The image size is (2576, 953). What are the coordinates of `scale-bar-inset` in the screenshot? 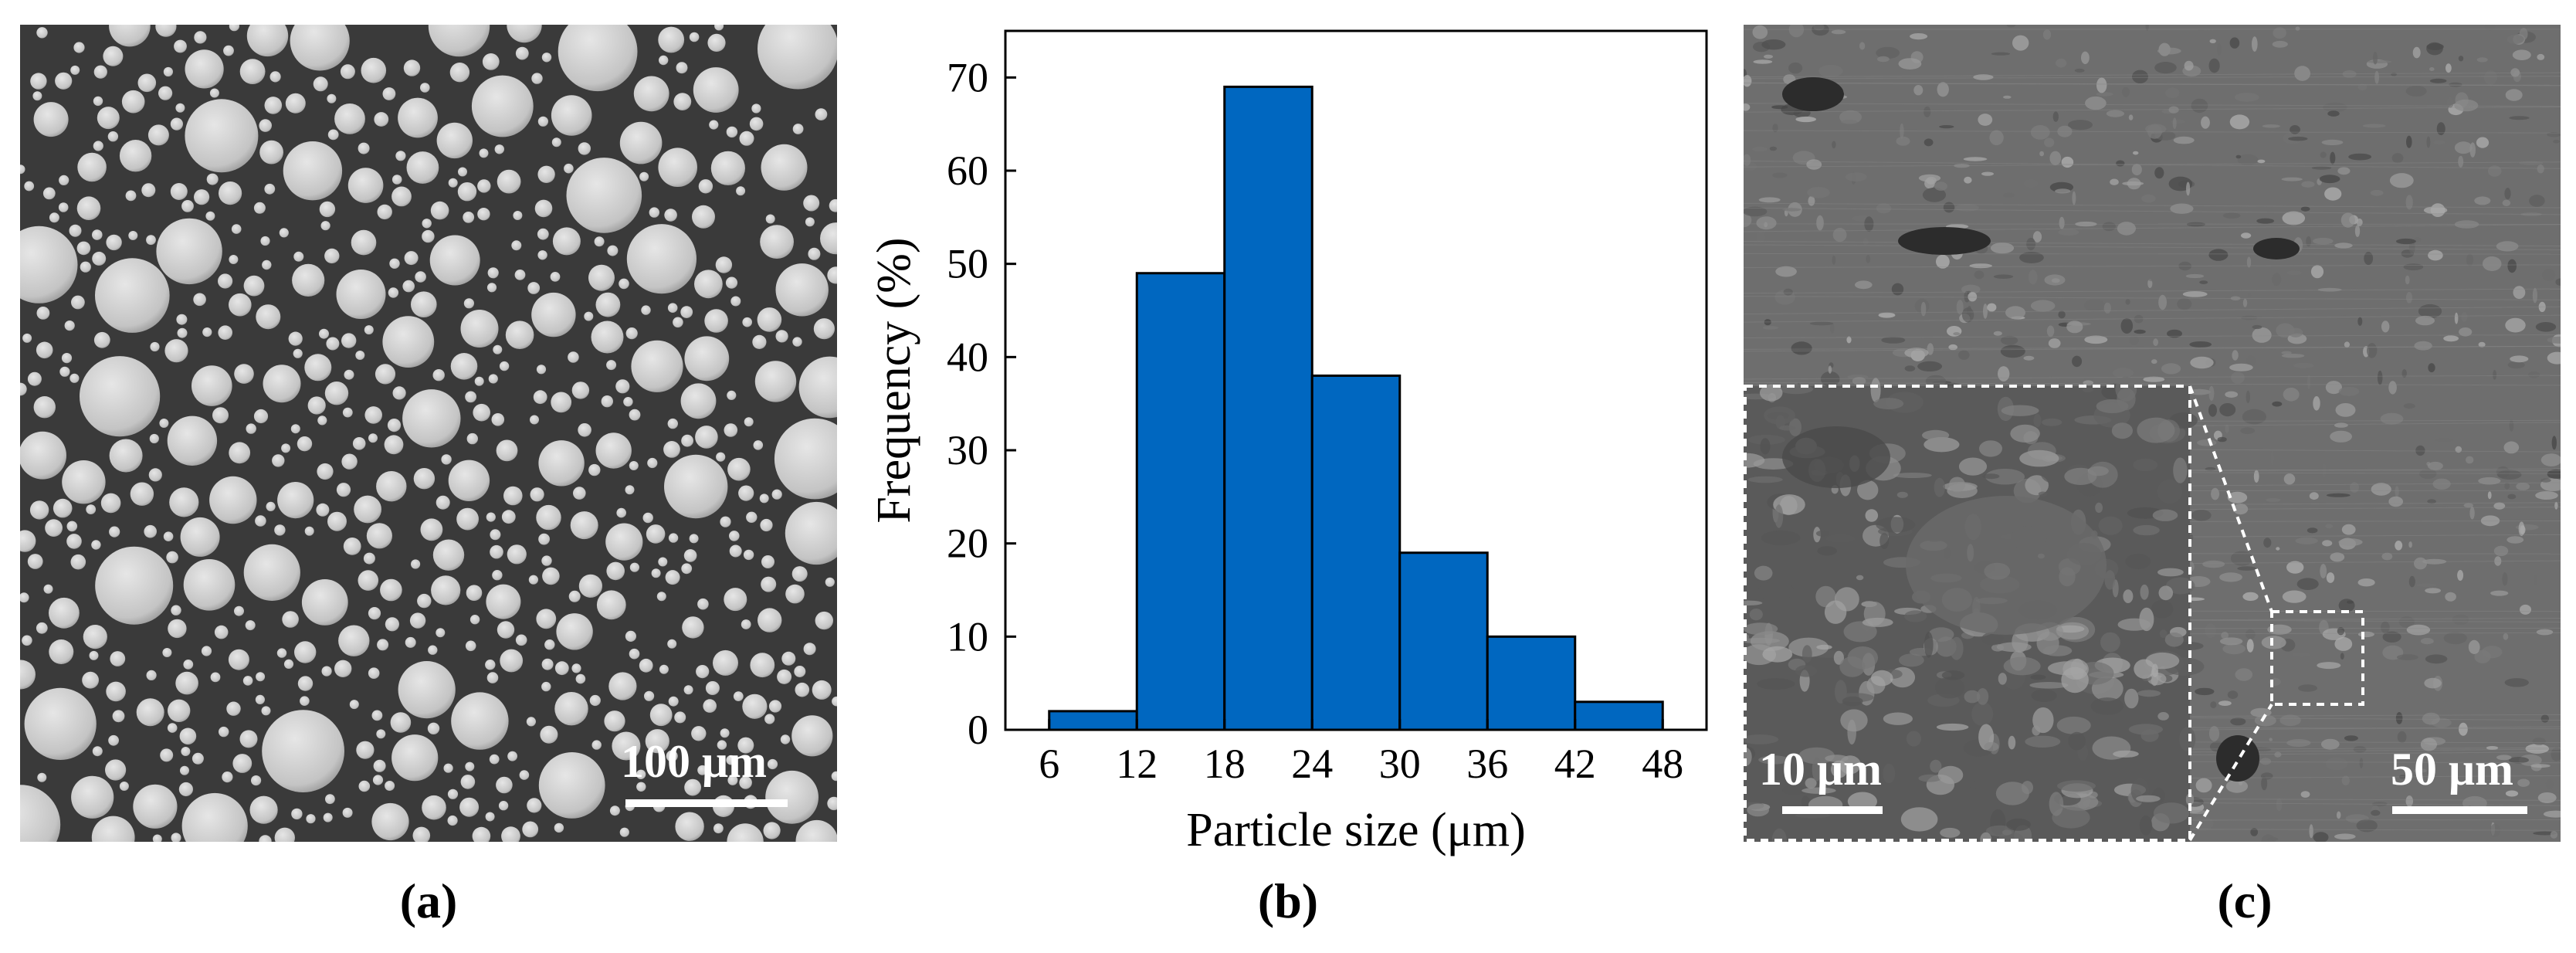 It's located at (1832, 810).